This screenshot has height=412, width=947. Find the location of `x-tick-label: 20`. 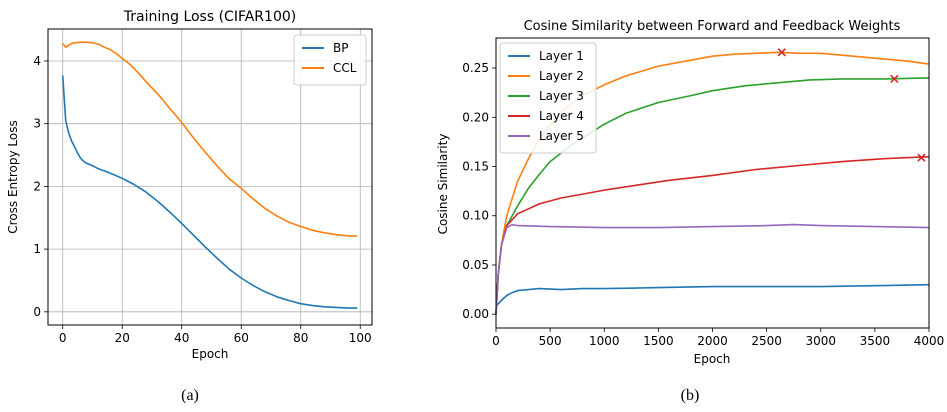

x-tick-label: 20 is located at coordinates (122, 338).